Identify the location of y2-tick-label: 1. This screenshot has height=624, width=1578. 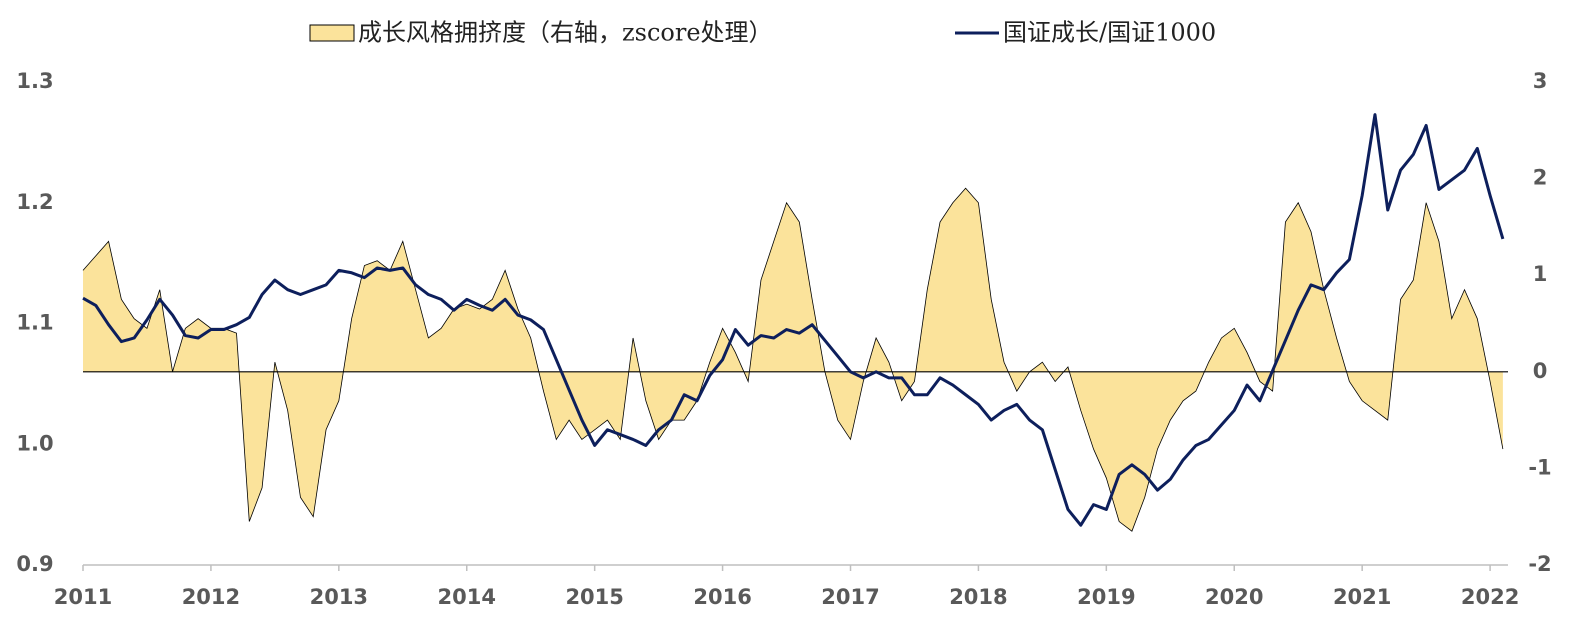
(1540, 274).